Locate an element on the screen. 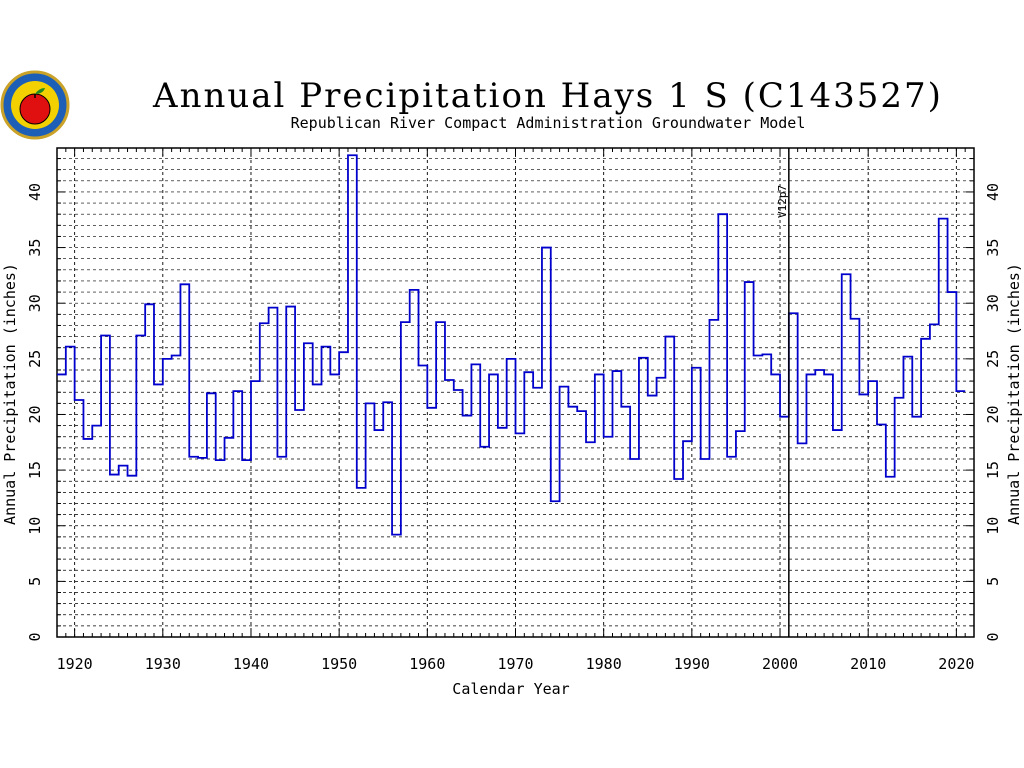 The width and height of the screenshot is (1024, 768). y-tick-label-right: 5 is located at coordinates (993, 581).